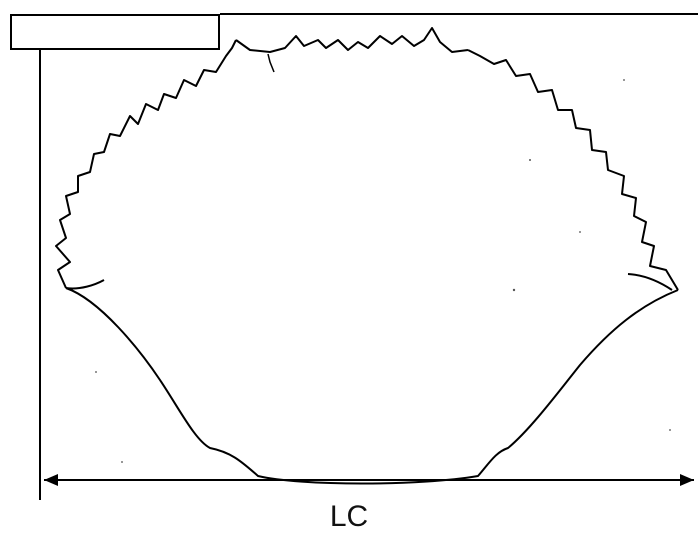 The height and width of the screenshot is (554, 698). What do you see at coordinates (115, 32) in the screenshot?
I see `label-box` at bounding box center [115, 32].